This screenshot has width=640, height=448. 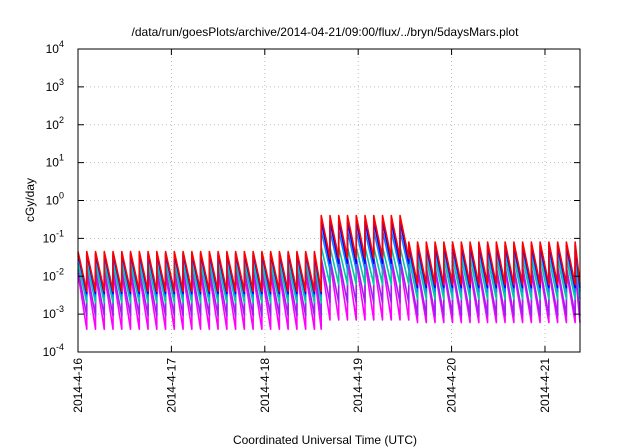 I want to click on x-tick-label: 2014-4-20, so click(x=452, y=385).